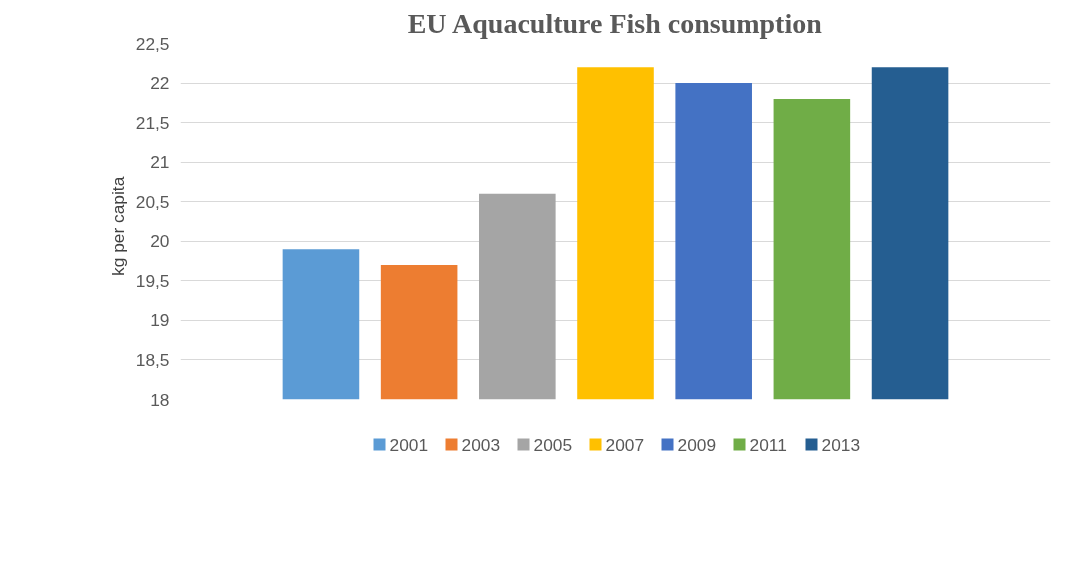  I want to click on legend-label: 2001, so click(409, 444).